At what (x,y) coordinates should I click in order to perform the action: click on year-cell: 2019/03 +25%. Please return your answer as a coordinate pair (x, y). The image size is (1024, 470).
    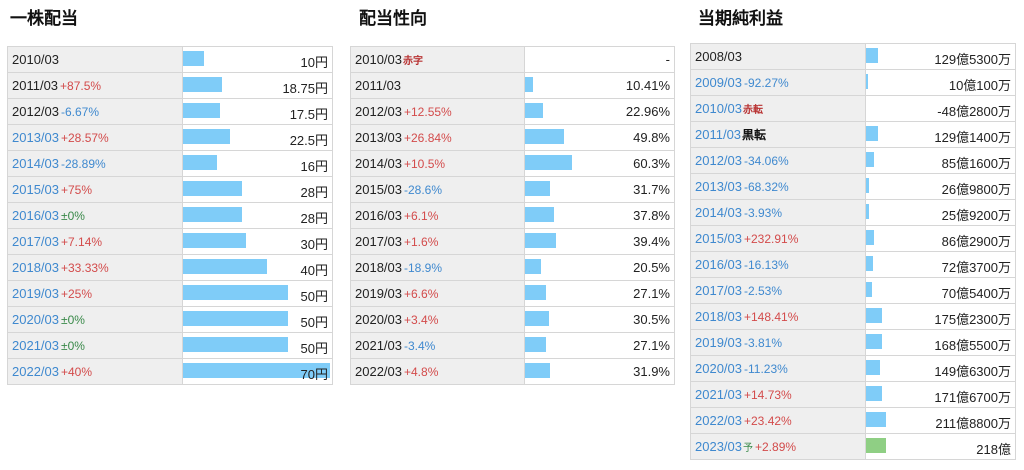
    Looking at the image, I should click on (95, 293).